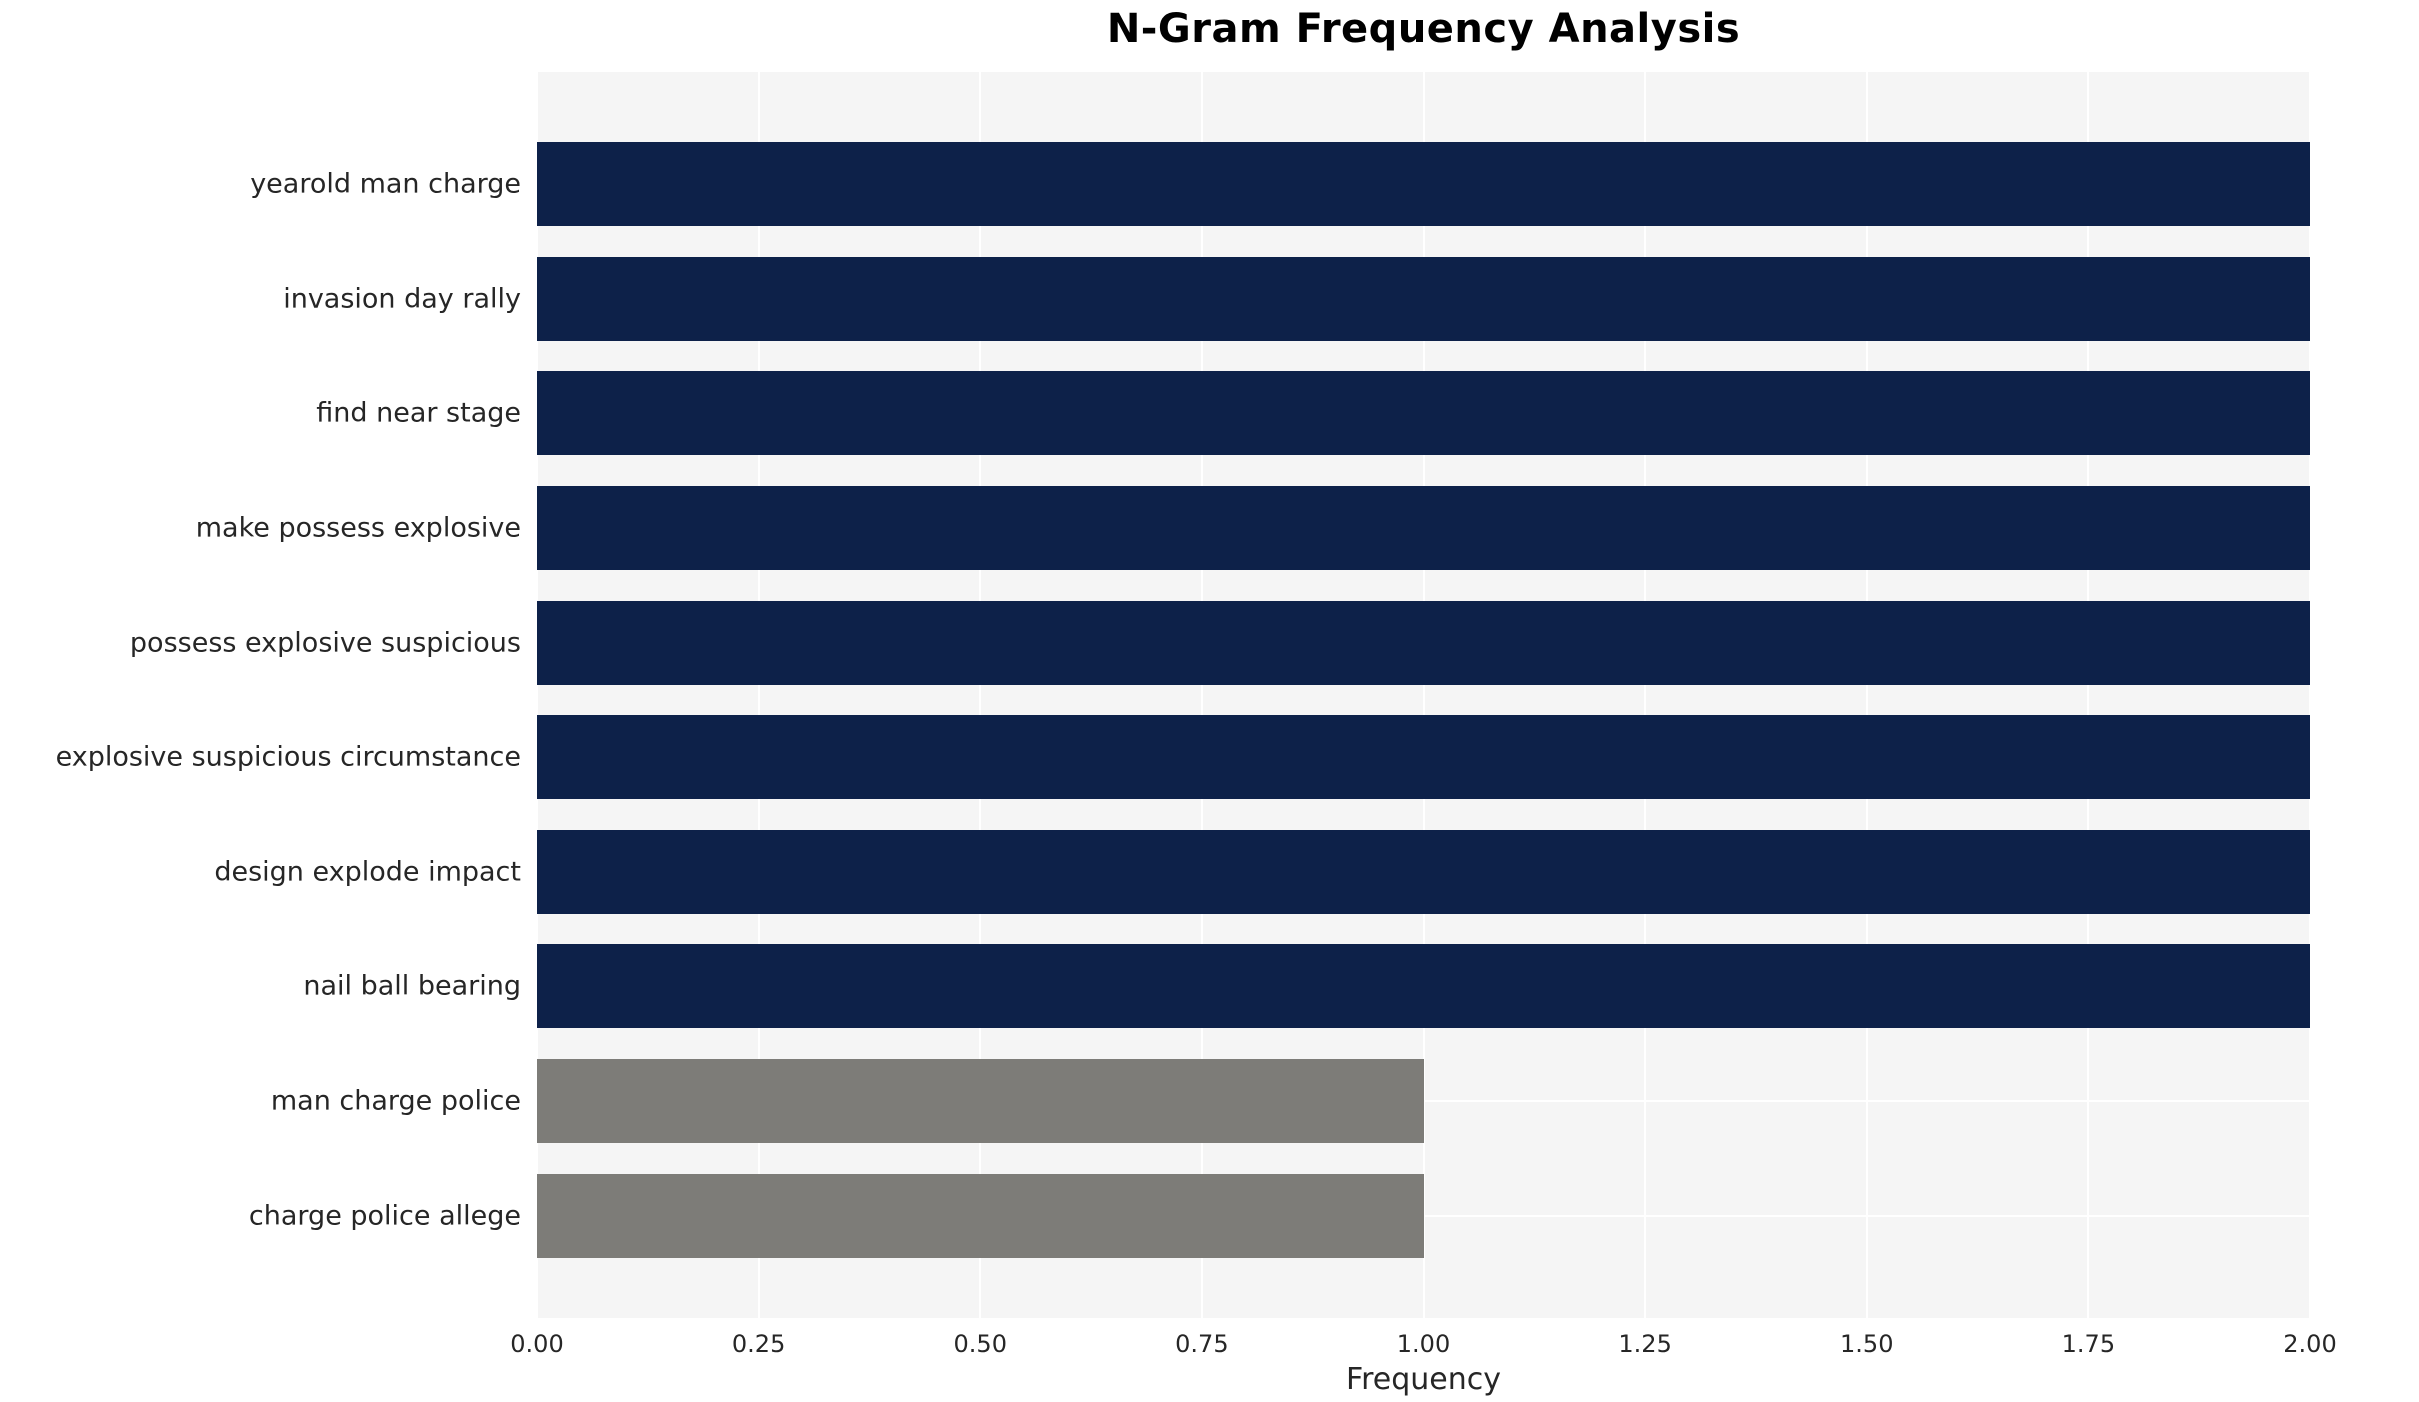 This screenshot has width=2419, height=1402. Describe the element at coordinates (2310, 1344) in the screenshot. I see `x-tick-label: 2.00` at that location.